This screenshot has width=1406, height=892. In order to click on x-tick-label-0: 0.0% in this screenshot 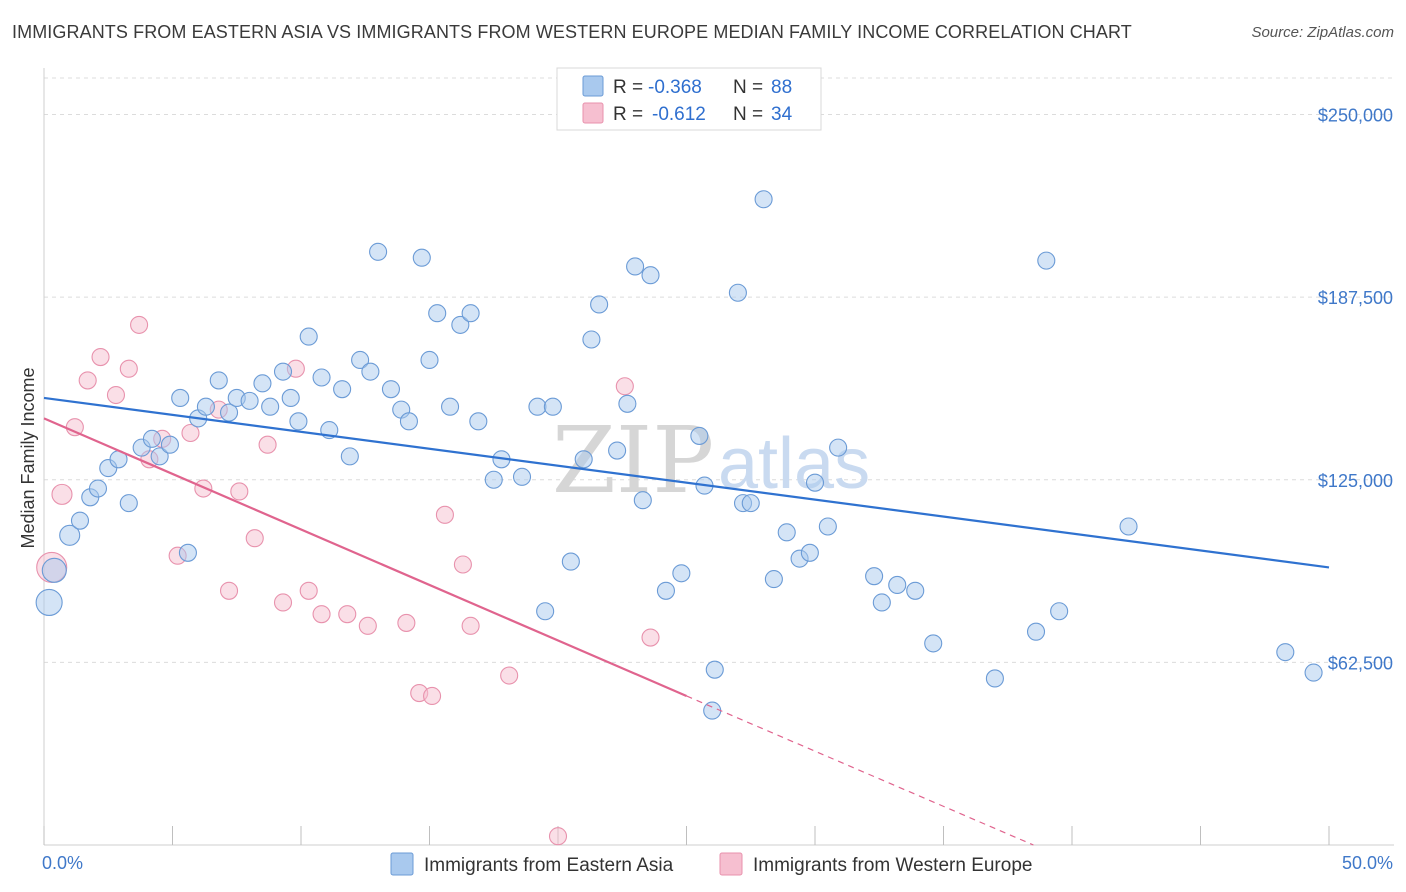, I will do `click(62, 863)`.